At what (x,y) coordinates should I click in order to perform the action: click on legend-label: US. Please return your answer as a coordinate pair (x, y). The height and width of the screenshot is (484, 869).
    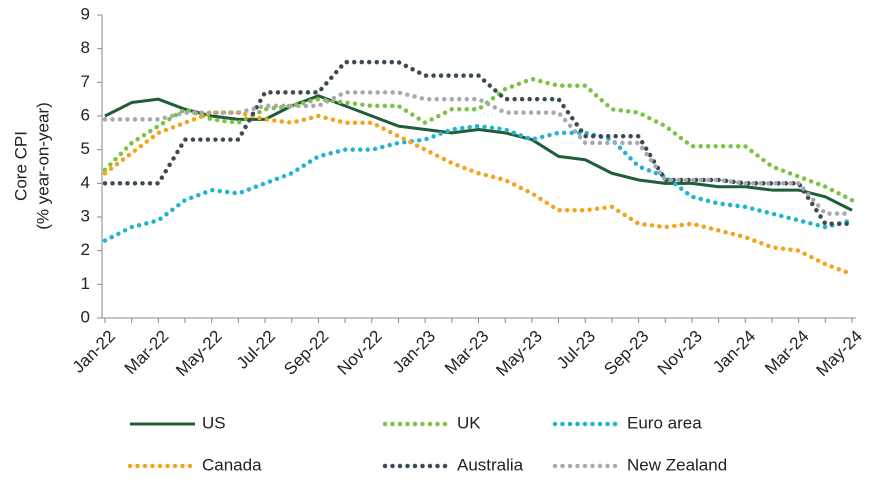
    Looking at the image, I should click on (214, 422).